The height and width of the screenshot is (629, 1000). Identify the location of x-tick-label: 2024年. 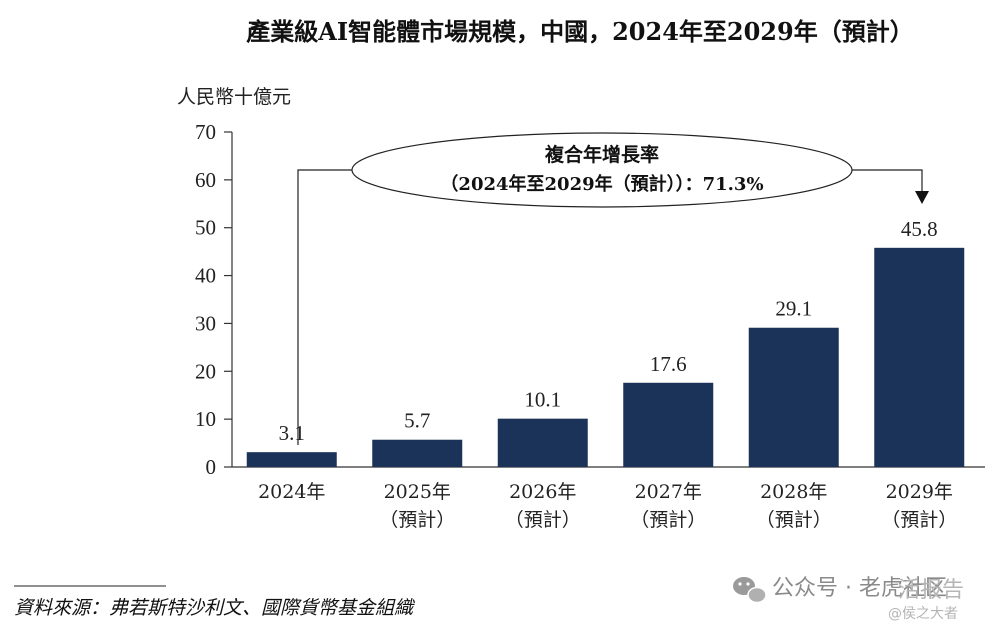
(291, 492).